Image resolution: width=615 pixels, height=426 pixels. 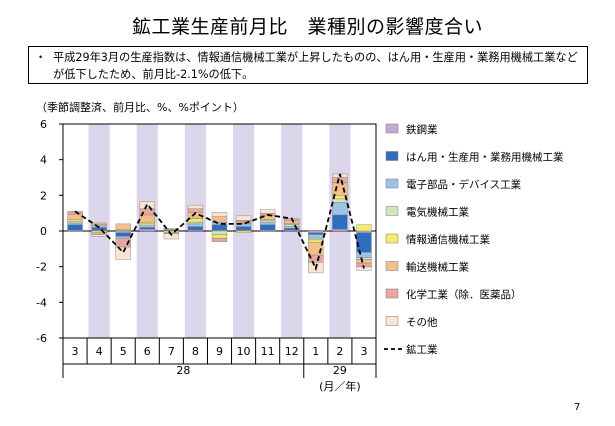 I want to click on legend-label: はん用・生産用・業務用機械工業, so click(x=485, y=157).